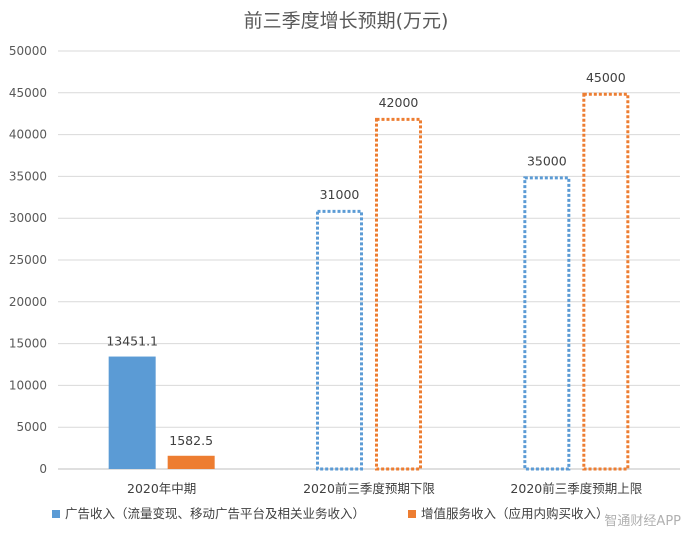 This screenshot has height=541, width=692. What do you see at coordinates (161, 488) in the screenshot?
I see `category-label: 2020年中期` at bounding box center [161, 488].